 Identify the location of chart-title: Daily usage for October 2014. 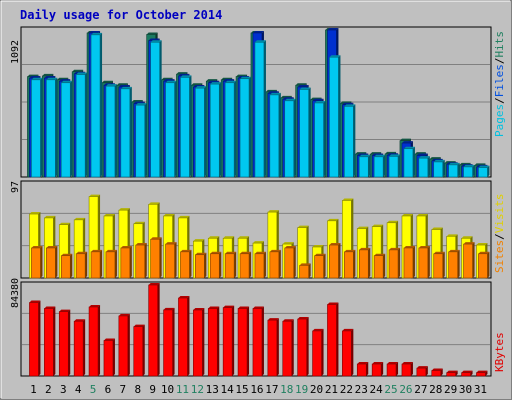
(121, 15).